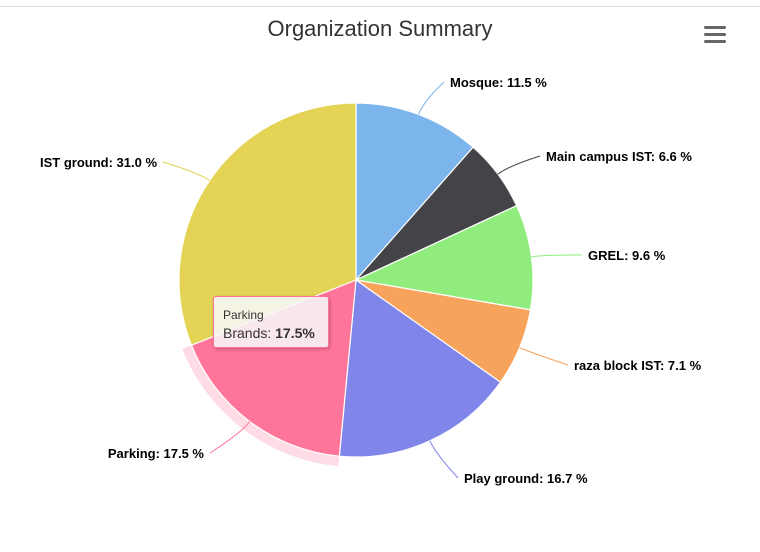 This screenshot has height=552, width=760. Describe the element at coordinates (420, 368) in the screenshot. I see `pie-slice-play-ground` at that location.